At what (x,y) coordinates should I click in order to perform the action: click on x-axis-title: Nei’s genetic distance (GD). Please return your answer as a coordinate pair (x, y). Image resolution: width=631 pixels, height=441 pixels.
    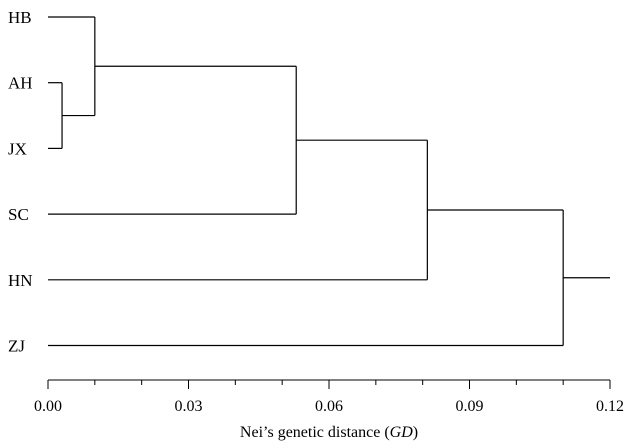
    Looking at the image, I should click on (329, 432).